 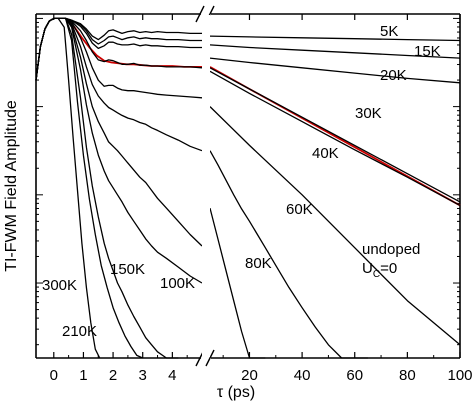 I want to click on series-label-15k: 15K, so click(x=427, y=51).